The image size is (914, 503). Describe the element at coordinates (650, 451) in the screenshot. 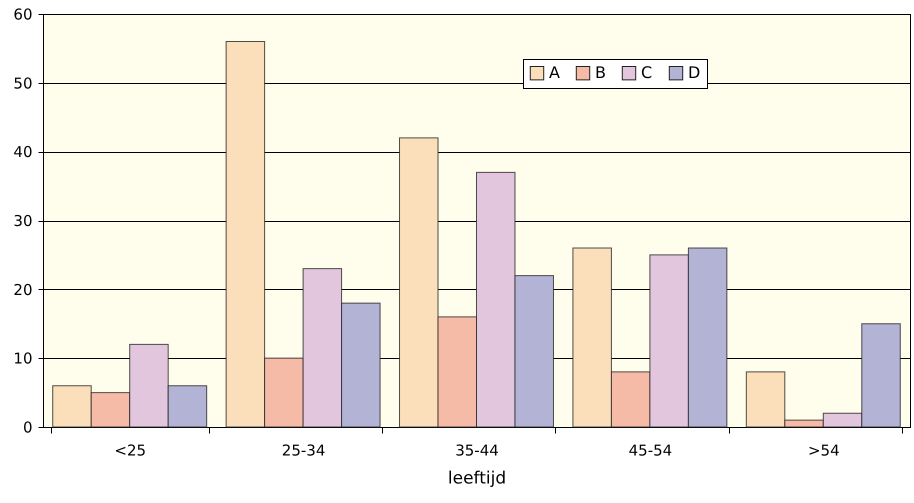

I see `x-tick-label: 45-54` at that location.